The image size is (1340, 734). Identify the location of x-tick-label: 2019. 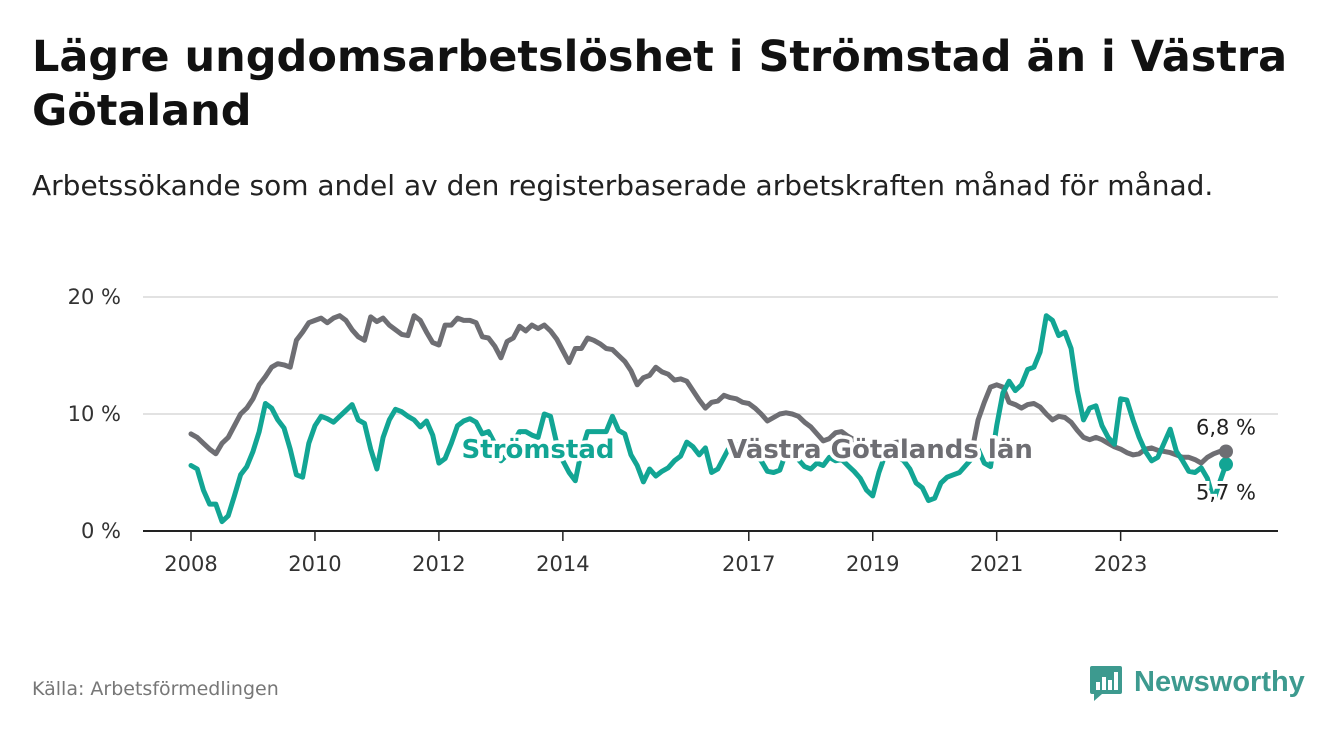
(872, 564).